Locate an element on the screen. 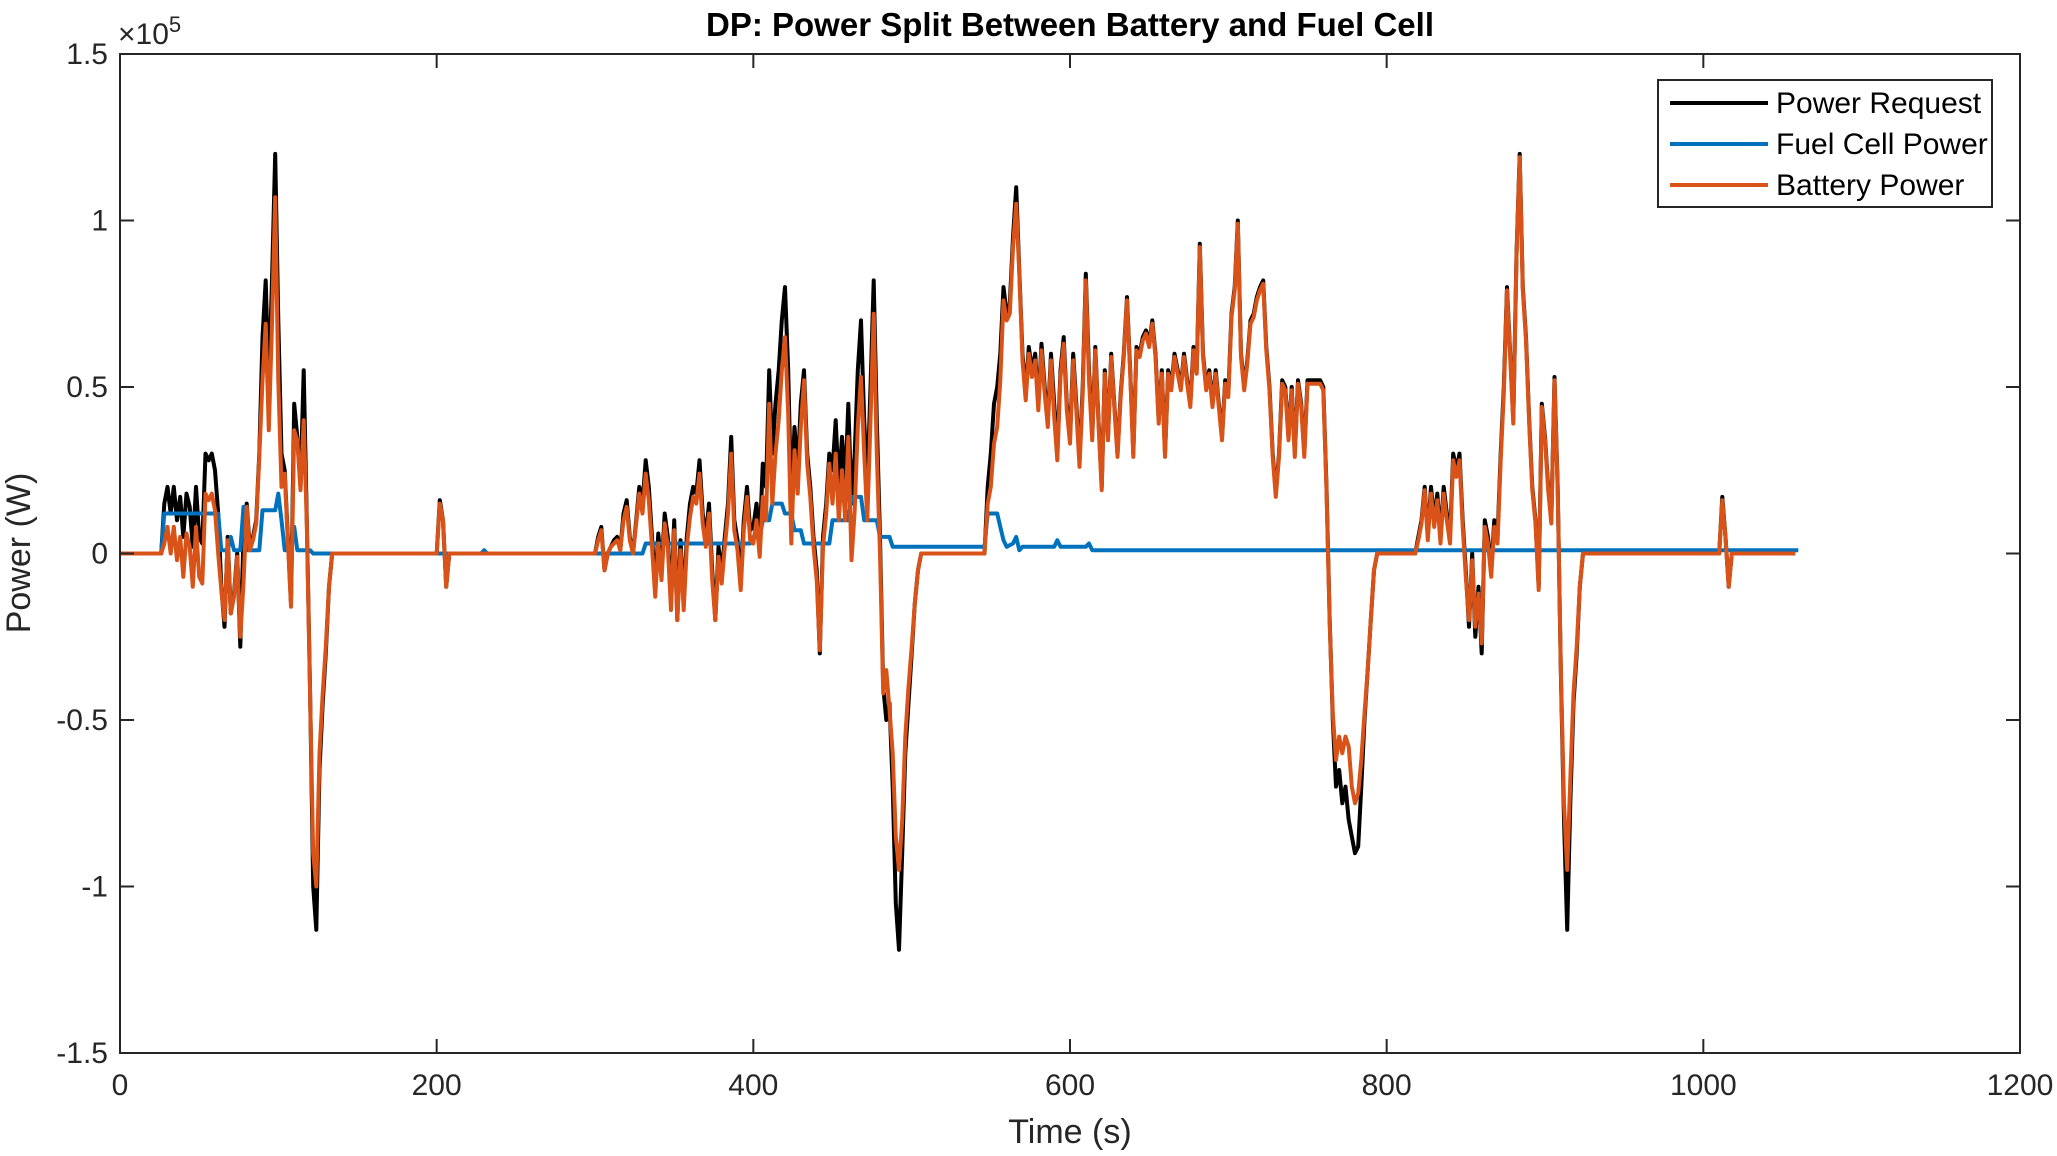  x-tick-label: 400 is located at coordinates (753, 1085).